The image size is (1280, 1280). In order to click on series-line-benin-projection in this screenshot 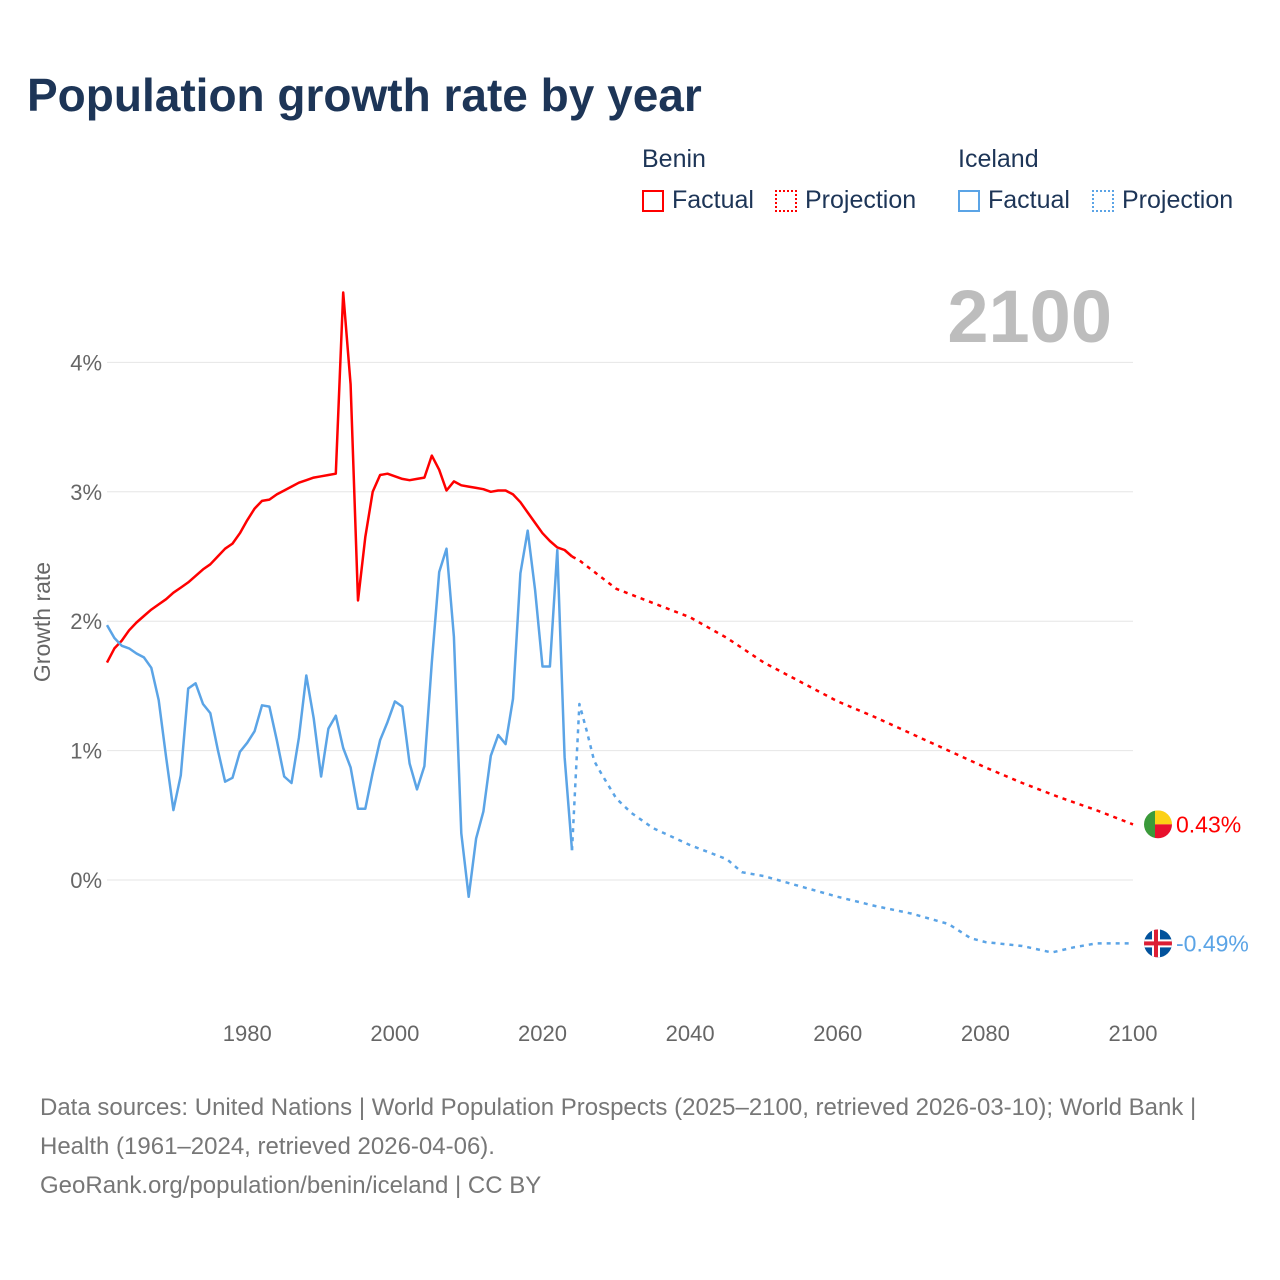, I will do `click(852, 690)`.